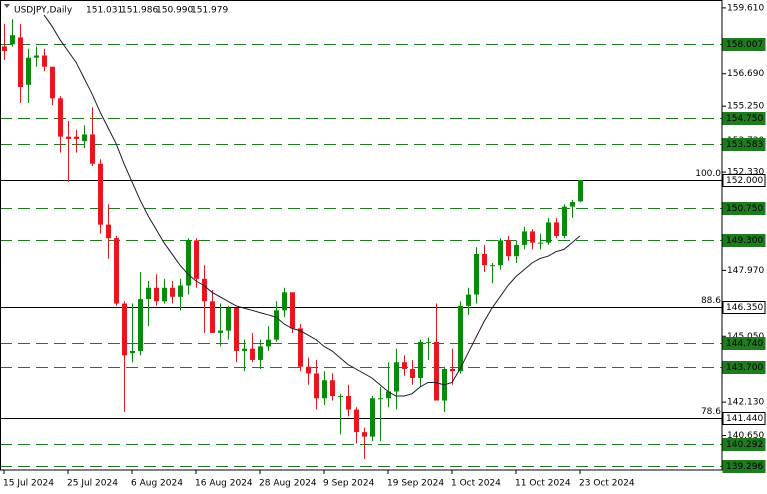 This screenshot has width=767, height=494. What do you see at coordinates (139, 11) in the screenshot?
I see `header-high: 151.986` at bounding box center [139, 11].